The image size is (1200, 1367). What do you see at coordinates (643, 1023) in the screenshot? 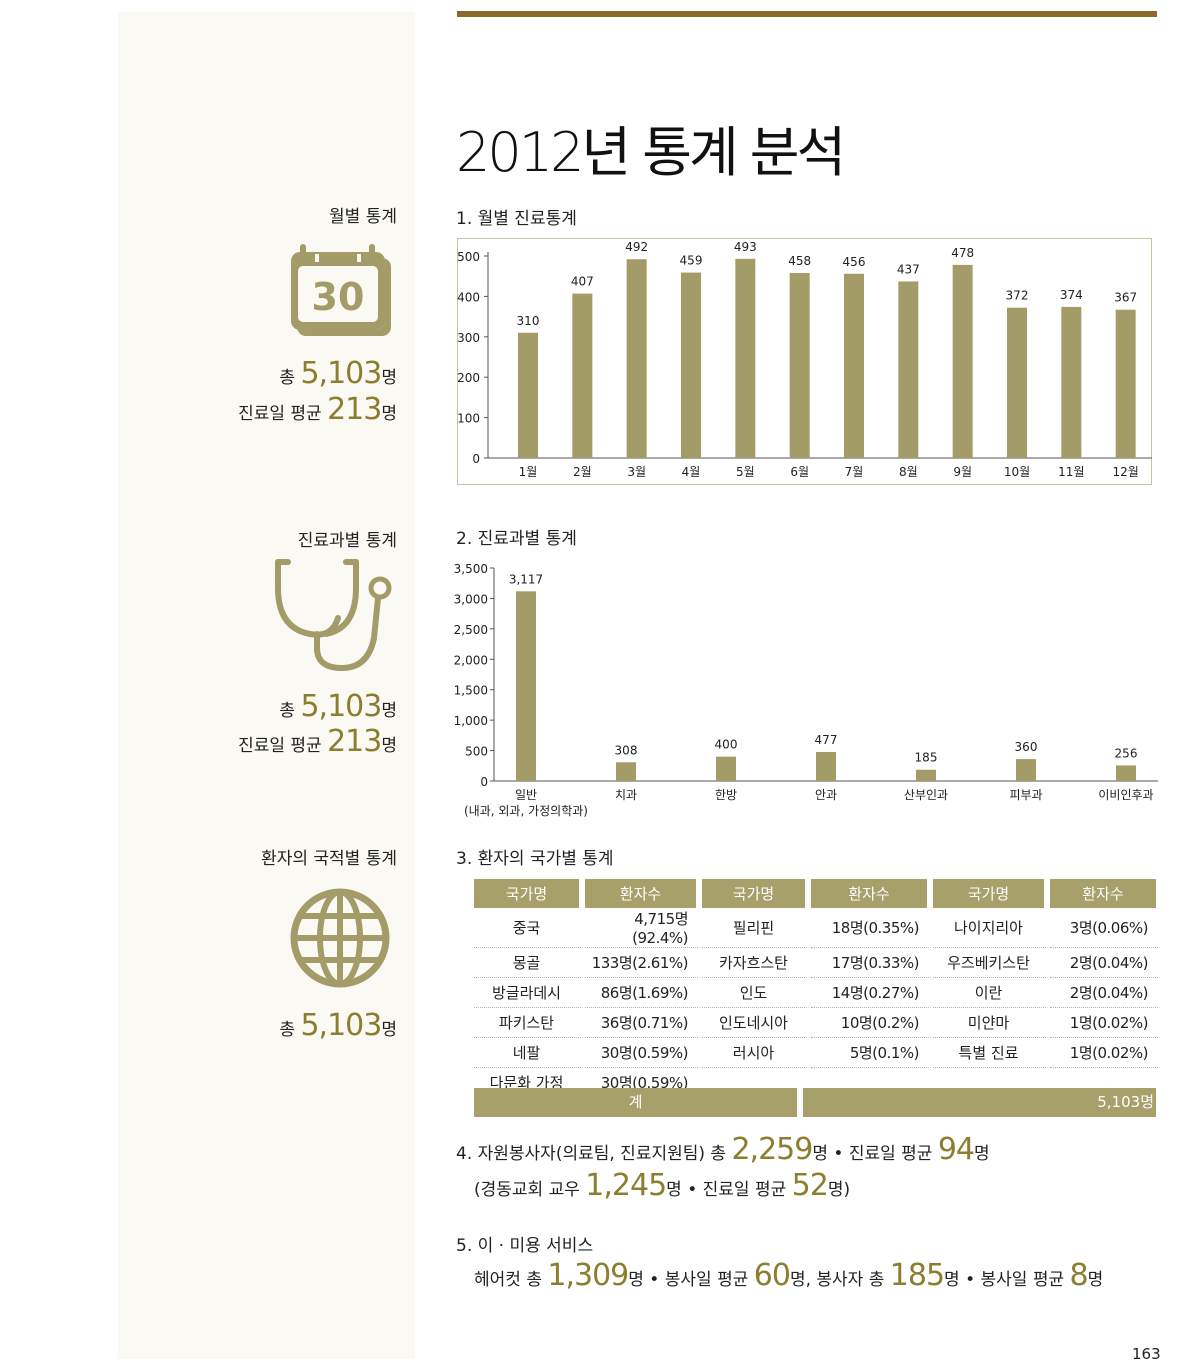
I see `patient-count-cell: 36명(0.71%)` at bounding box center [643, 1023].